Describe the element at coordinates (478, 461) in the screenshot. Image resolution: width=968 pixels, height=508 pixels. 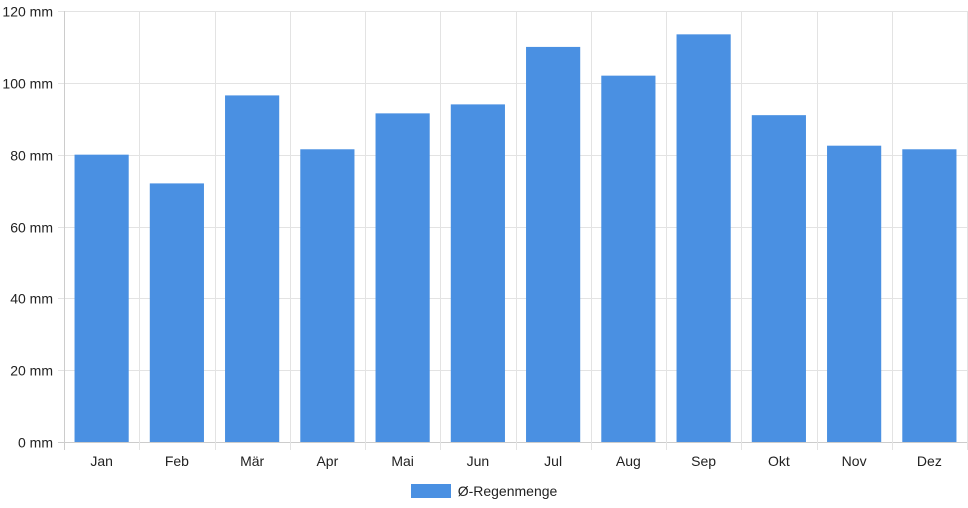
I see `x-tick-label: Jun` at that location.